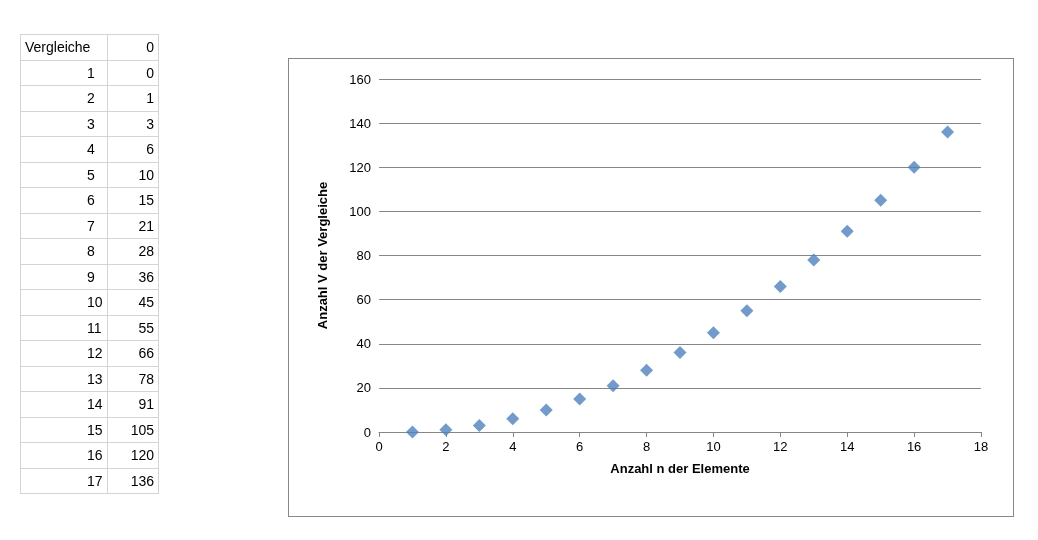  I want to click on x-tick-label: 14, so click(847, 446).